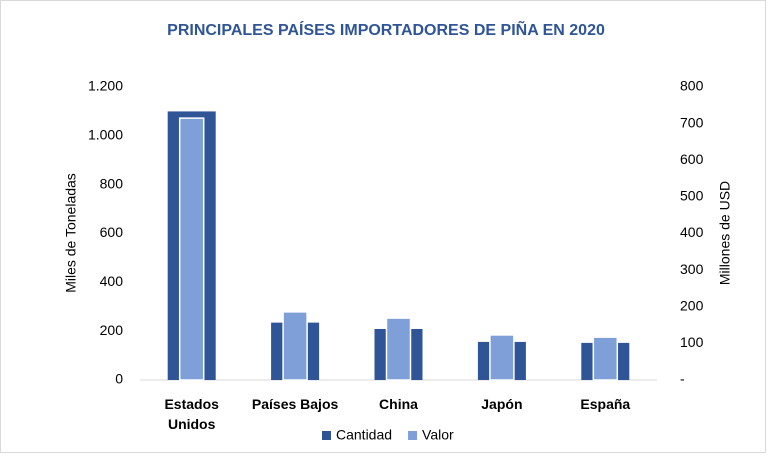 The image size is (773, 457). Describe the element at coordinates (119, 379) in the screenshot. I see `y-tick-label: 0` at that location.